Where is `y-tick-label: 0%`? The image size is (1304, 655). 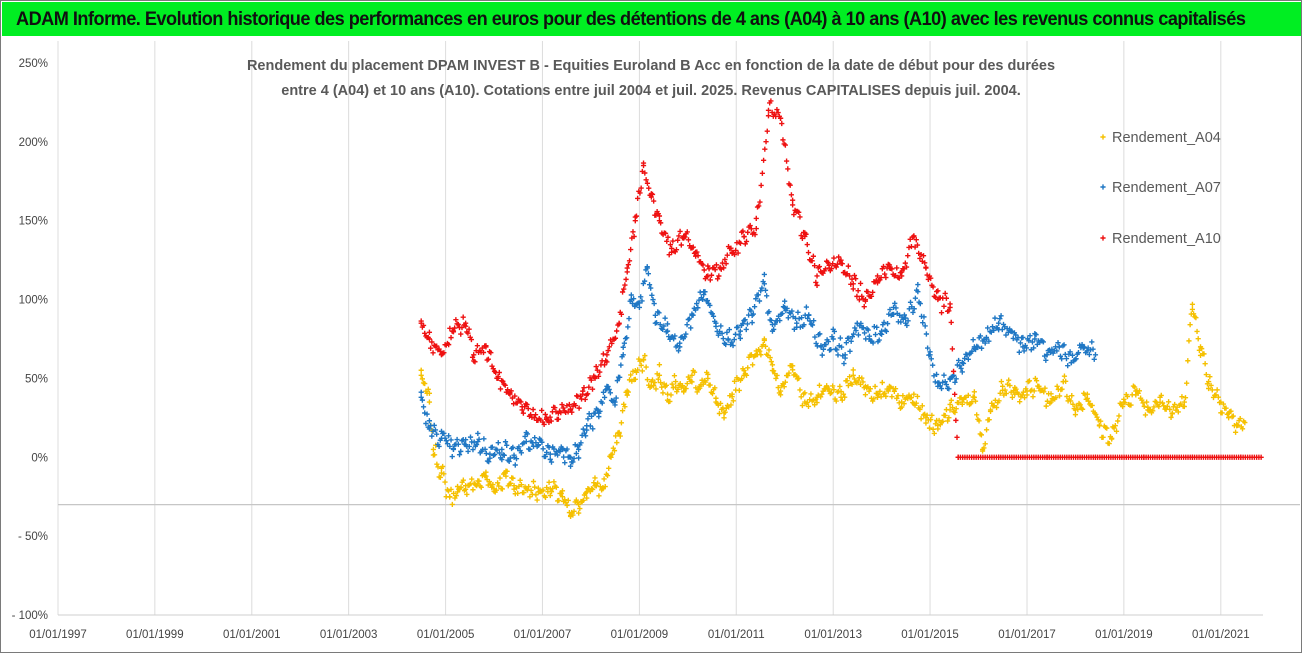
y-tick-label: 0% is located at coordinates (39, 458).